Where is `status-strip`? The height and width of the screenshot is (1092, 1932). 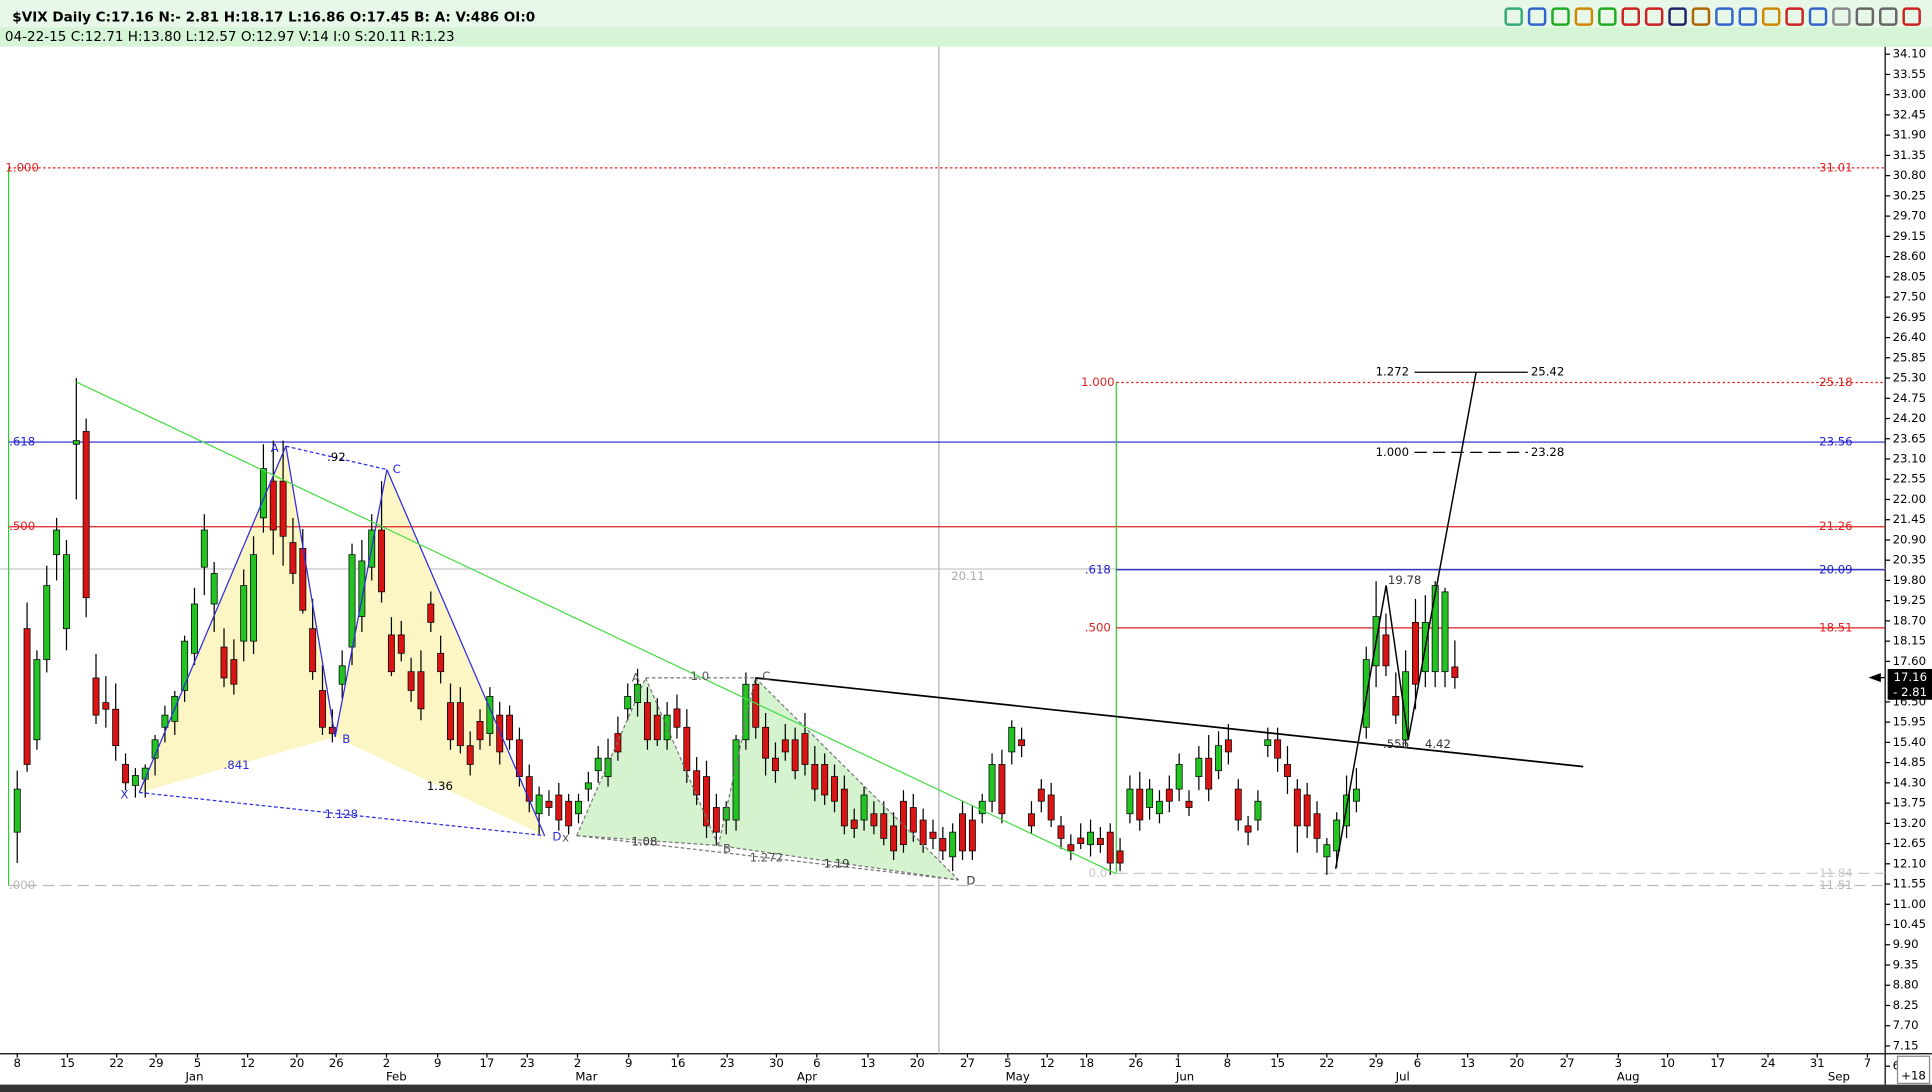
status-strip is located at coordinates (966, 1088).